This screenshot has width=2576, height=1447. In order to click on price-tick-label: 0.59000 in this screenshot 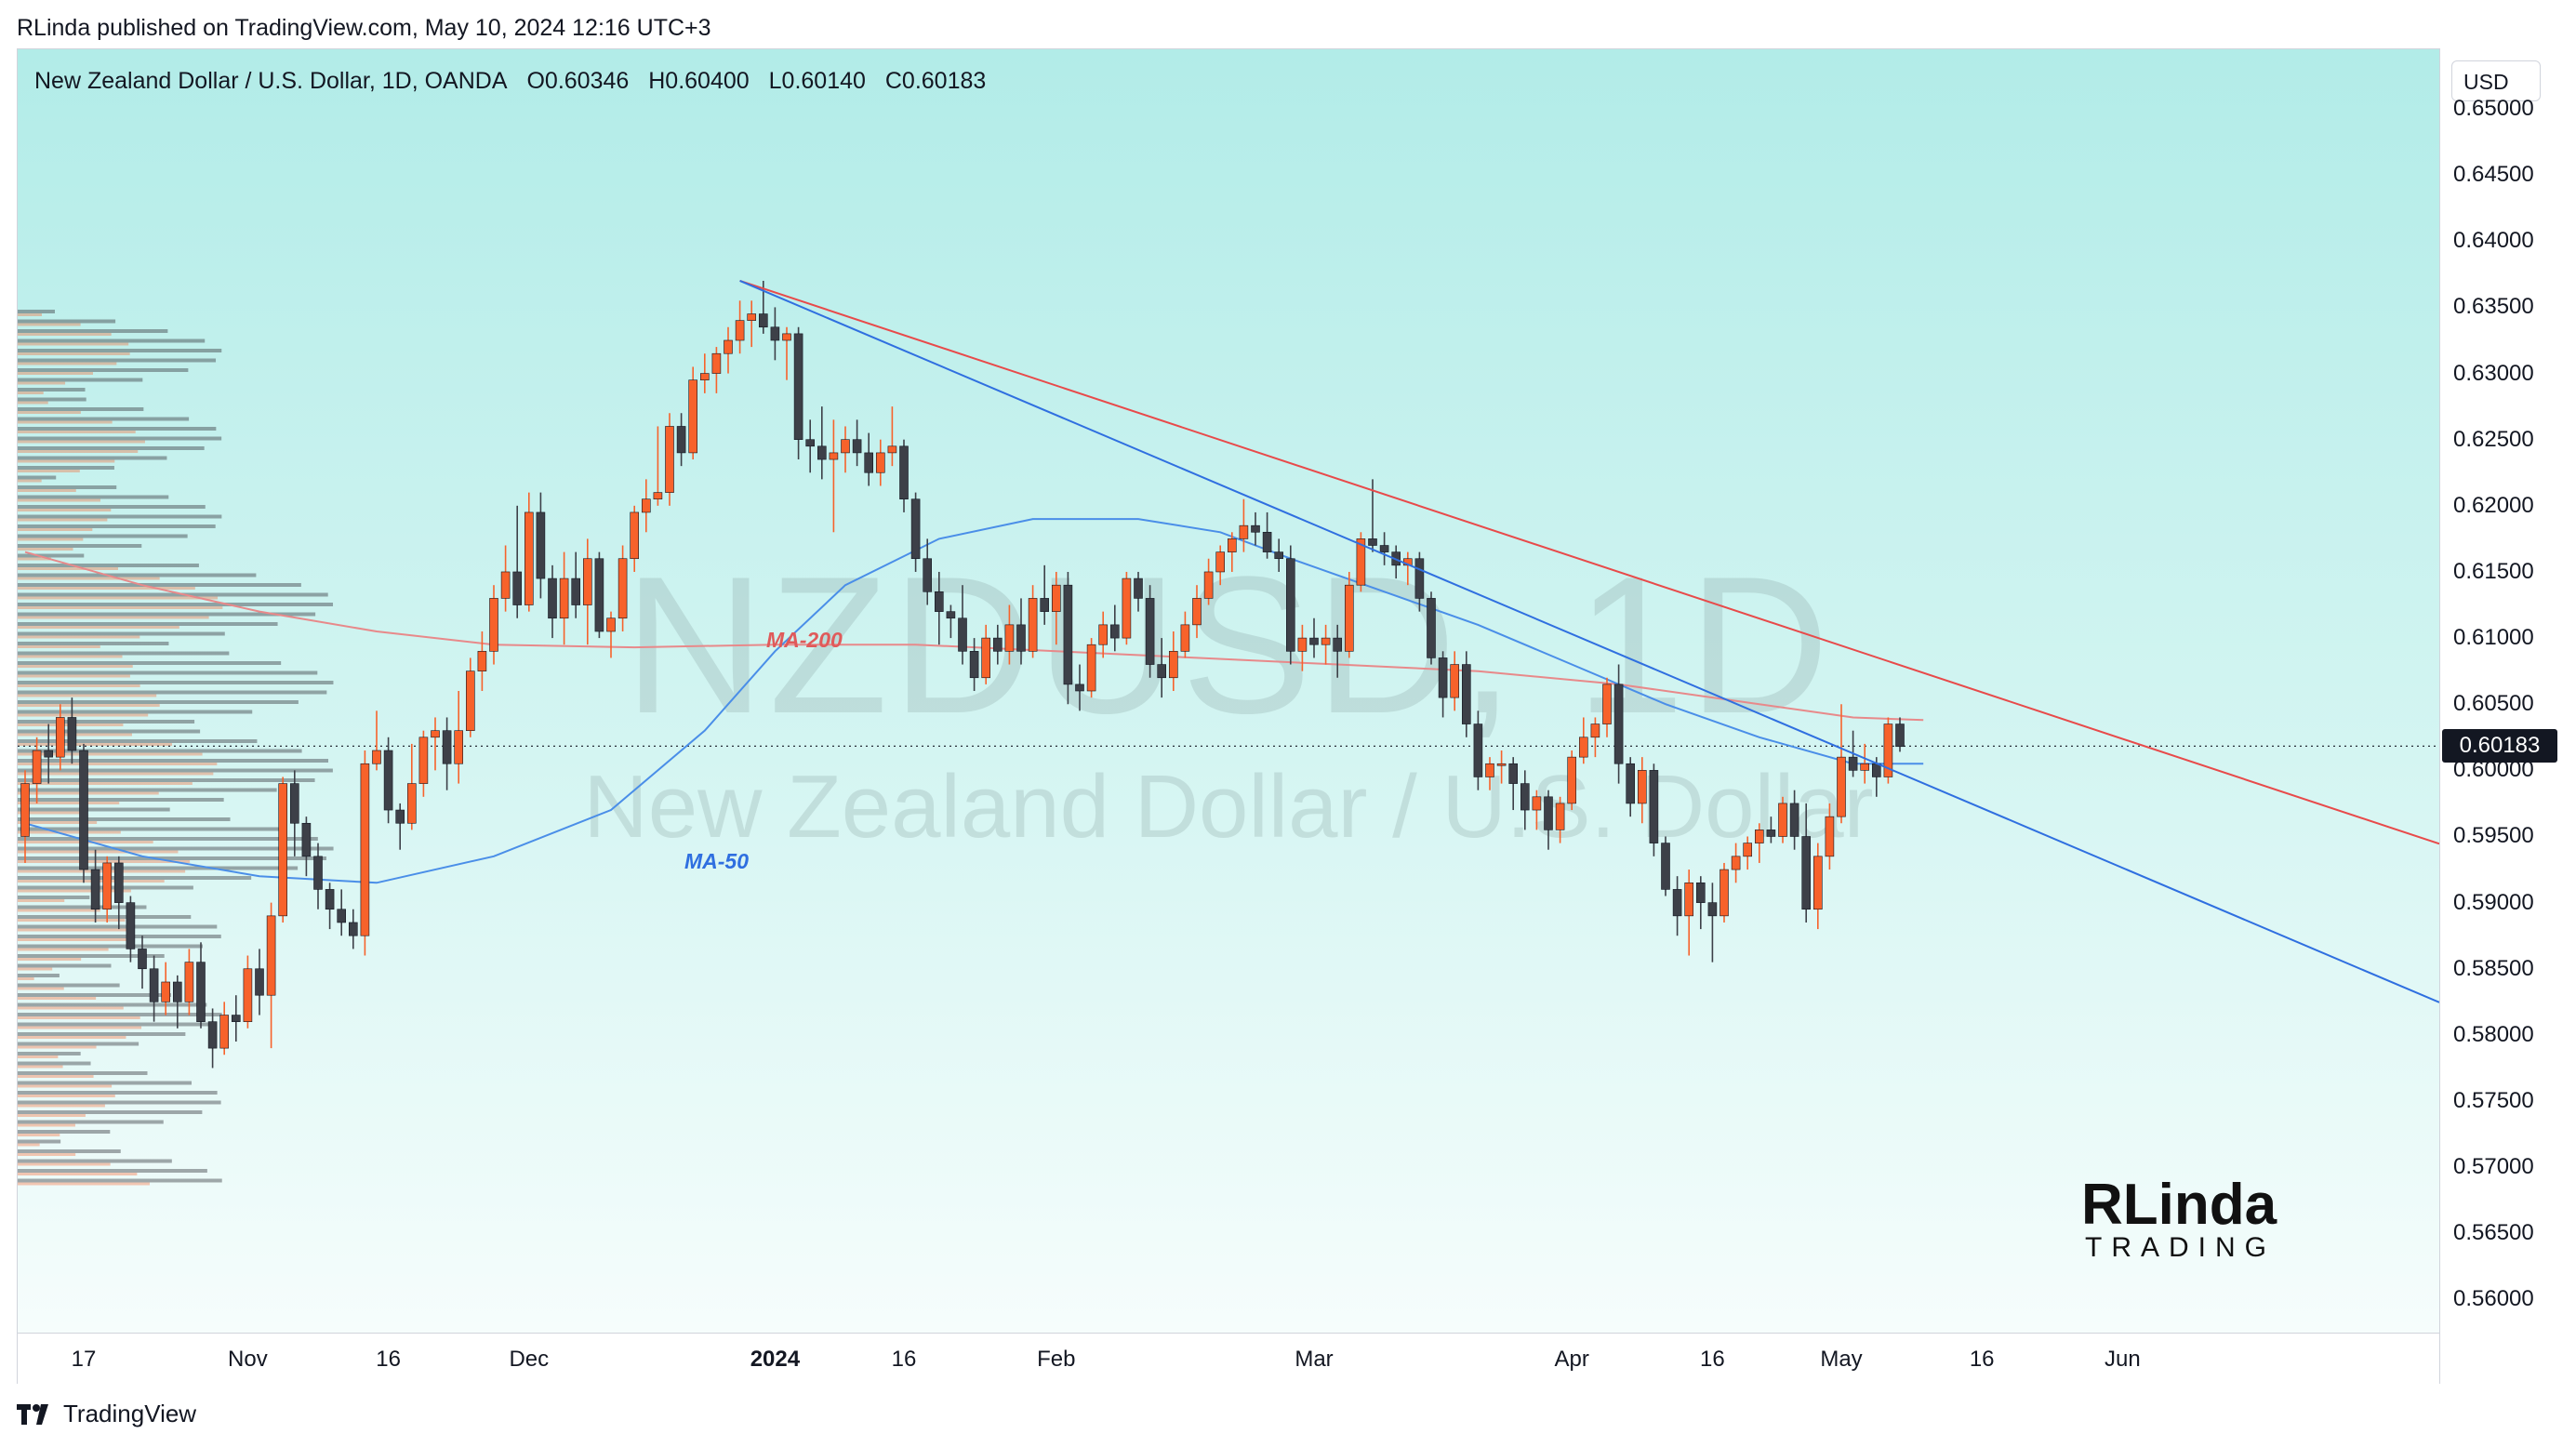, I will do `click(2493, 902)`.